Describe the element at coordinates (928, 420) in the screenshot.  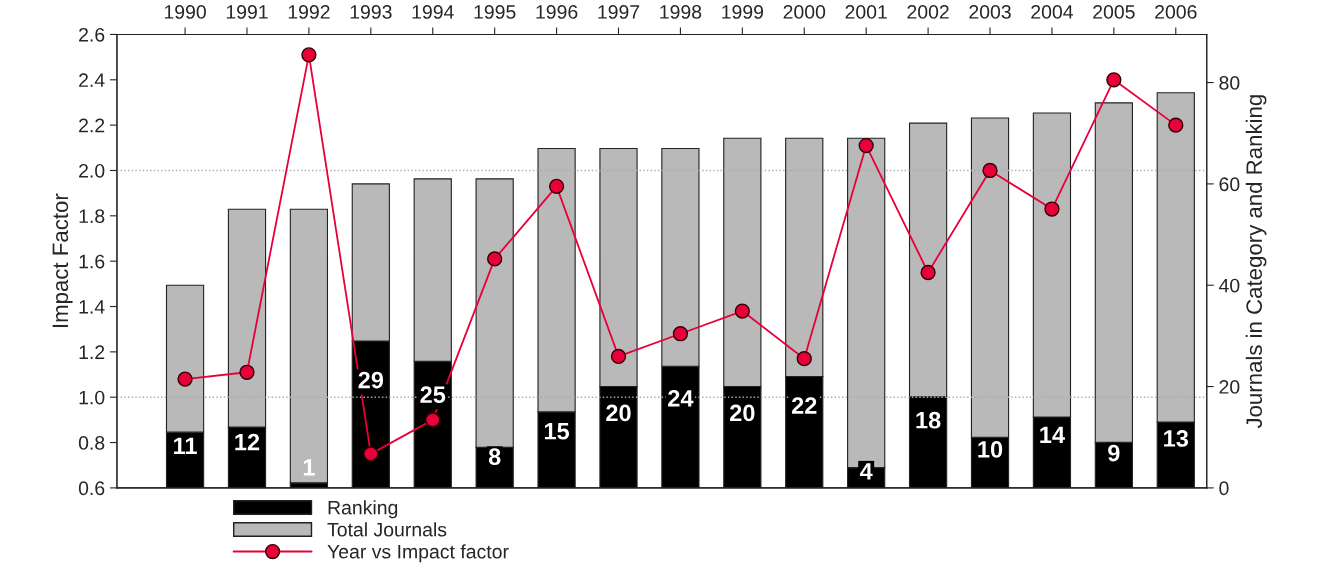
I see `data-label: 18` at that location.